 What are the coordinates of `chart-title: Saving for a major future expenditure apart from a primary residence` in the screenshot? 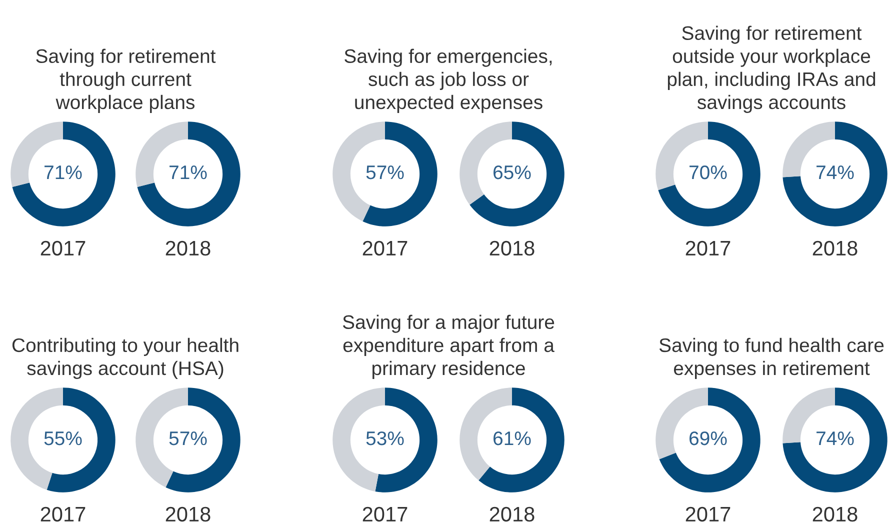 It's located at (448, 346).